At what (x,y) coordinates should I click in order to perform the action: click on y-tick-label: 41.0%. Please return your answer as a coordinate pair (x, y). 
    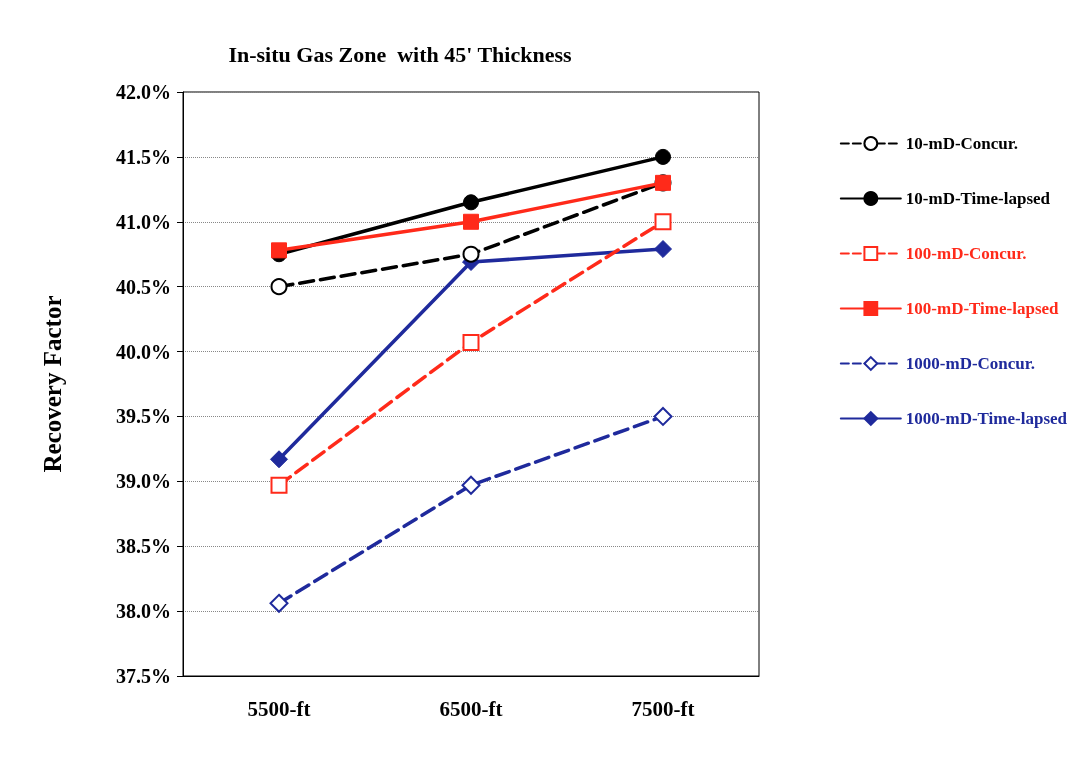
    Looking at the image, I should click on (143, 221).